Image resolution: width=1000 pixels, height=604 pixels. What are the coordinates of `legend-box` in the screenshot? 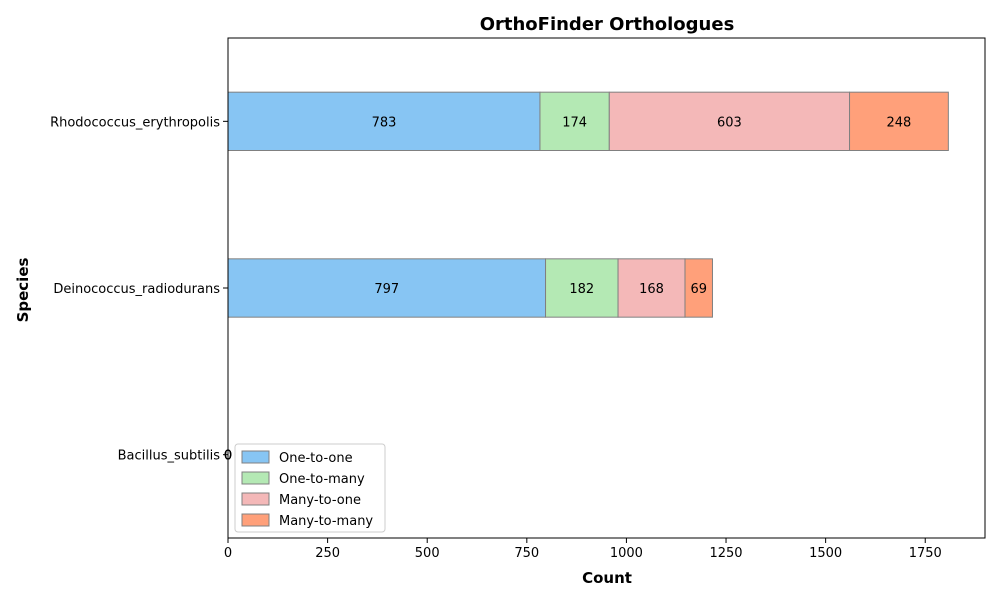 It's located at (310, 488).